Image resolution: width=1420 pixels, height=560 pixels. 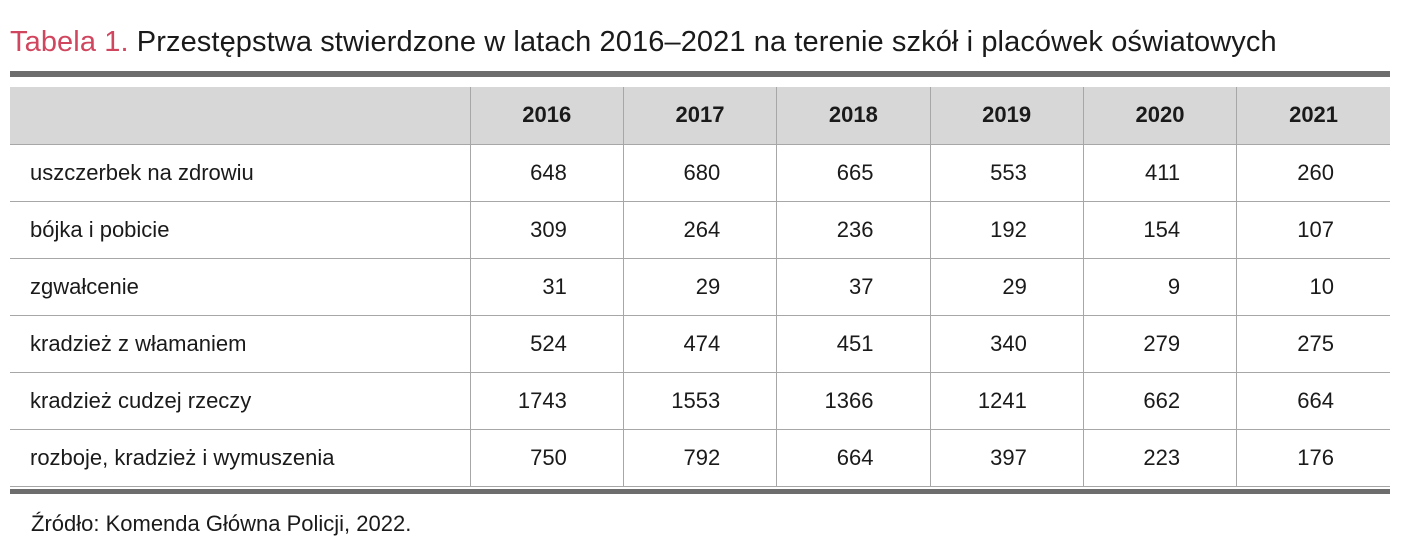 I want to click on value-cell: 397, so click(x=1006, y=457).